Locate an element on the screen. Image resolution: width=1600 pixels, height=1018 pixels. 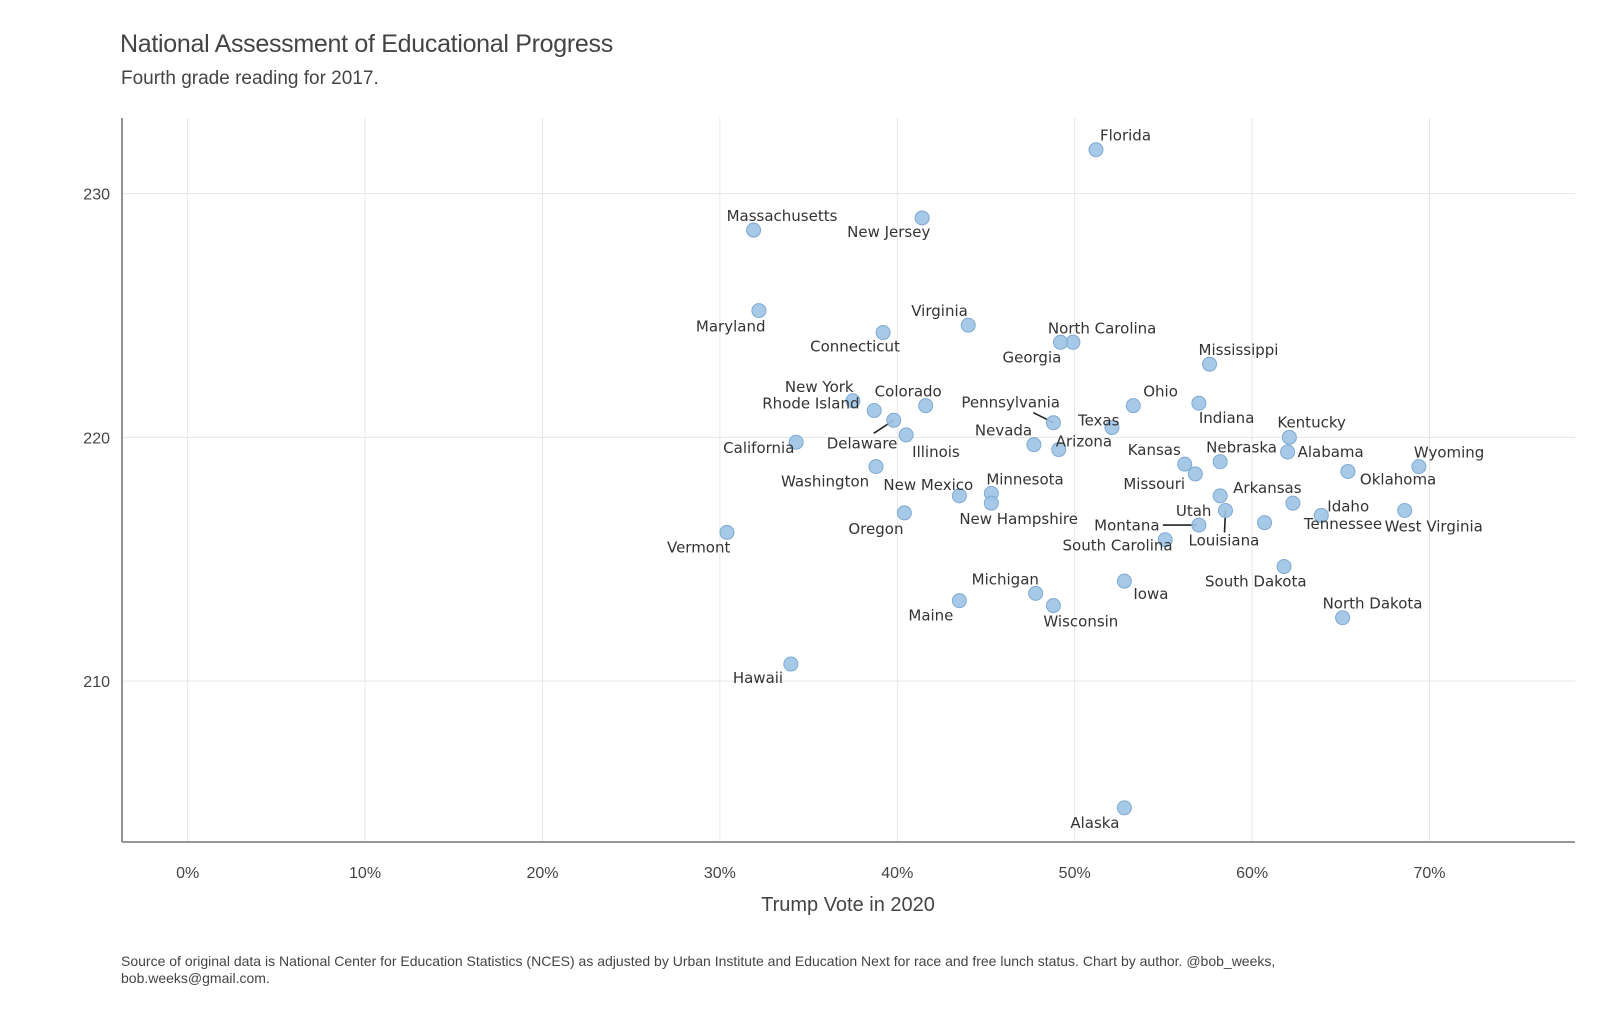
x-tick-label: 70% is located at coordinates (1430, 873).